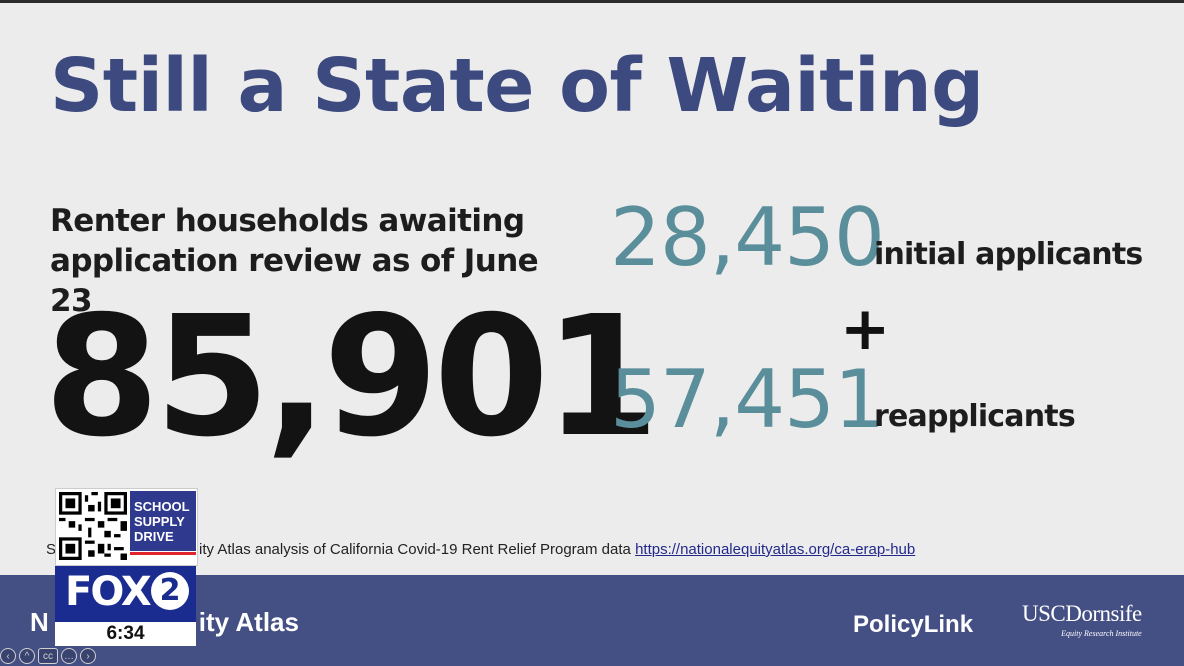  I want to click on back-icon: ‹, so click(8, 656).